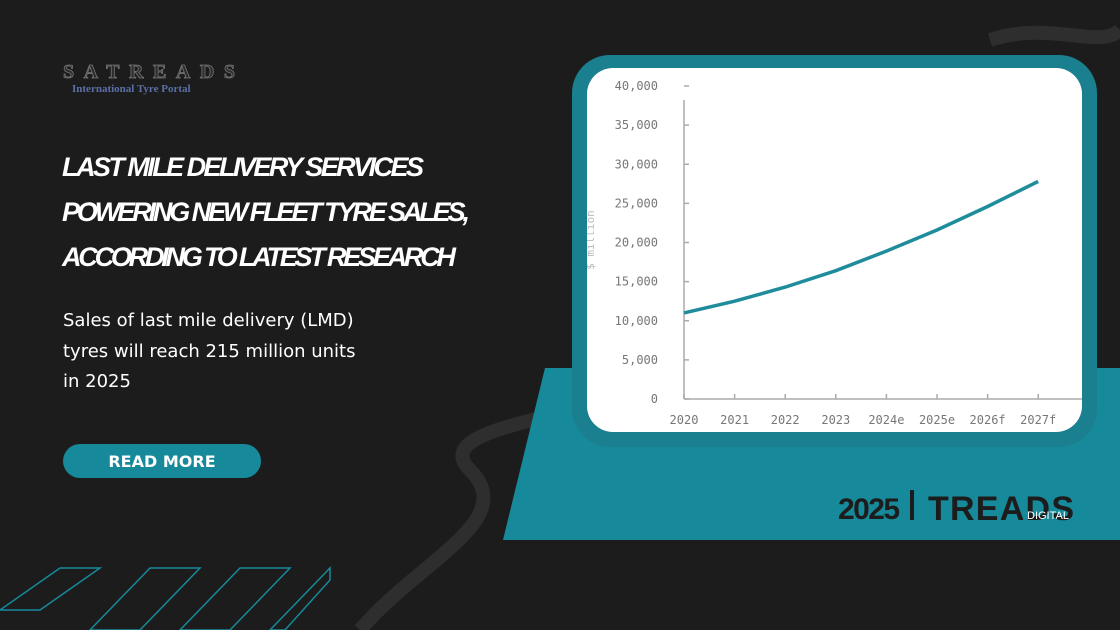 The height and width of the screenshot is (630, 1120). What do you see at coordinates (1001, 509) in the screenshot?
I see `brand-name: TREADS` at bounding box center [1001, 509].